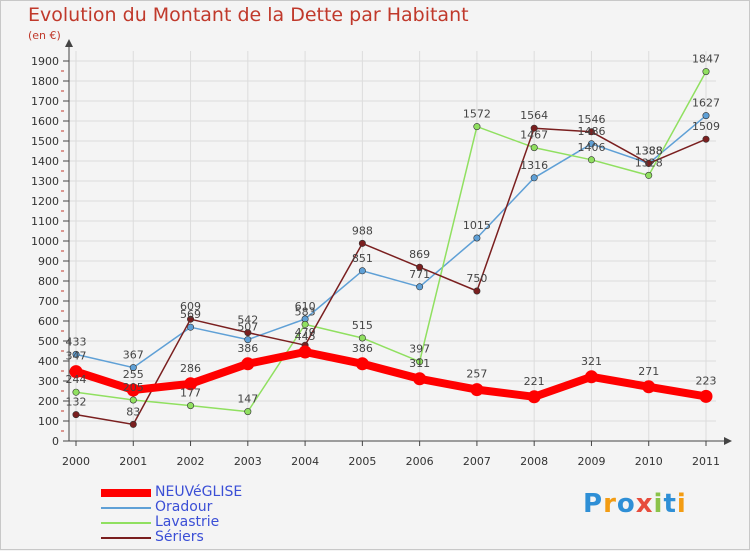 The height and width of the screenshot is (551, 750). What do you see at coordinates (69, 43) in the screenshot?
I see `y-axis-arrow` at bounding box center [69, 43].